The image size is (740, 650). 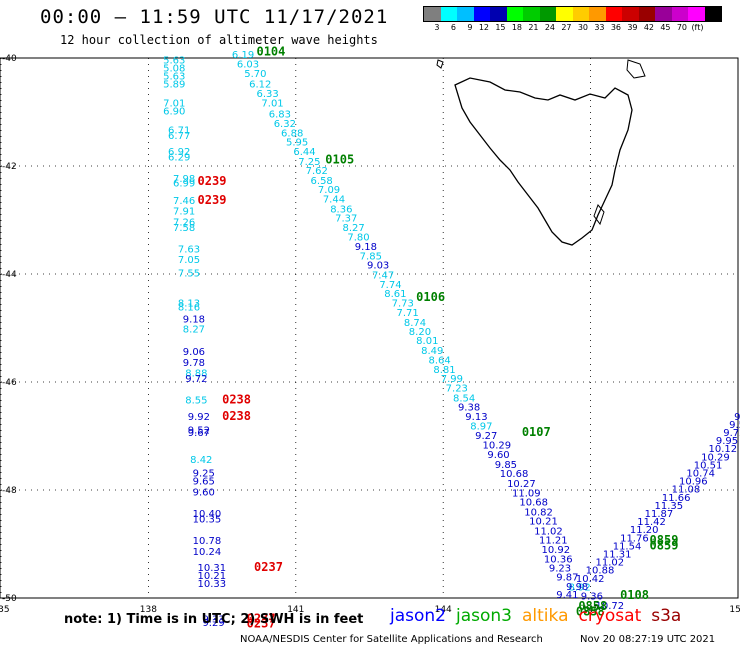 What do you see at coordinates (590, 611) in the screenshot?
I see `pass-time-label: 0858` at bounding box center [590, 611].